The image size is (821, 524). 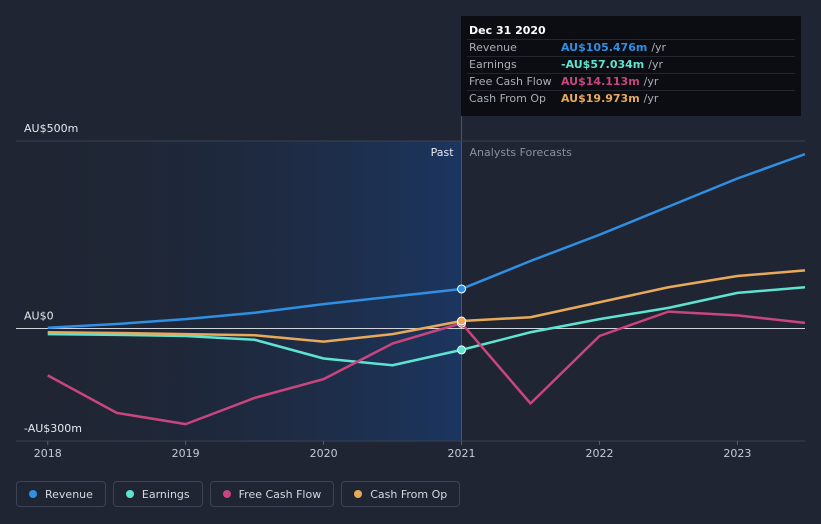 I want to click on legend-label: Revenue, so click(x=69, y=494).